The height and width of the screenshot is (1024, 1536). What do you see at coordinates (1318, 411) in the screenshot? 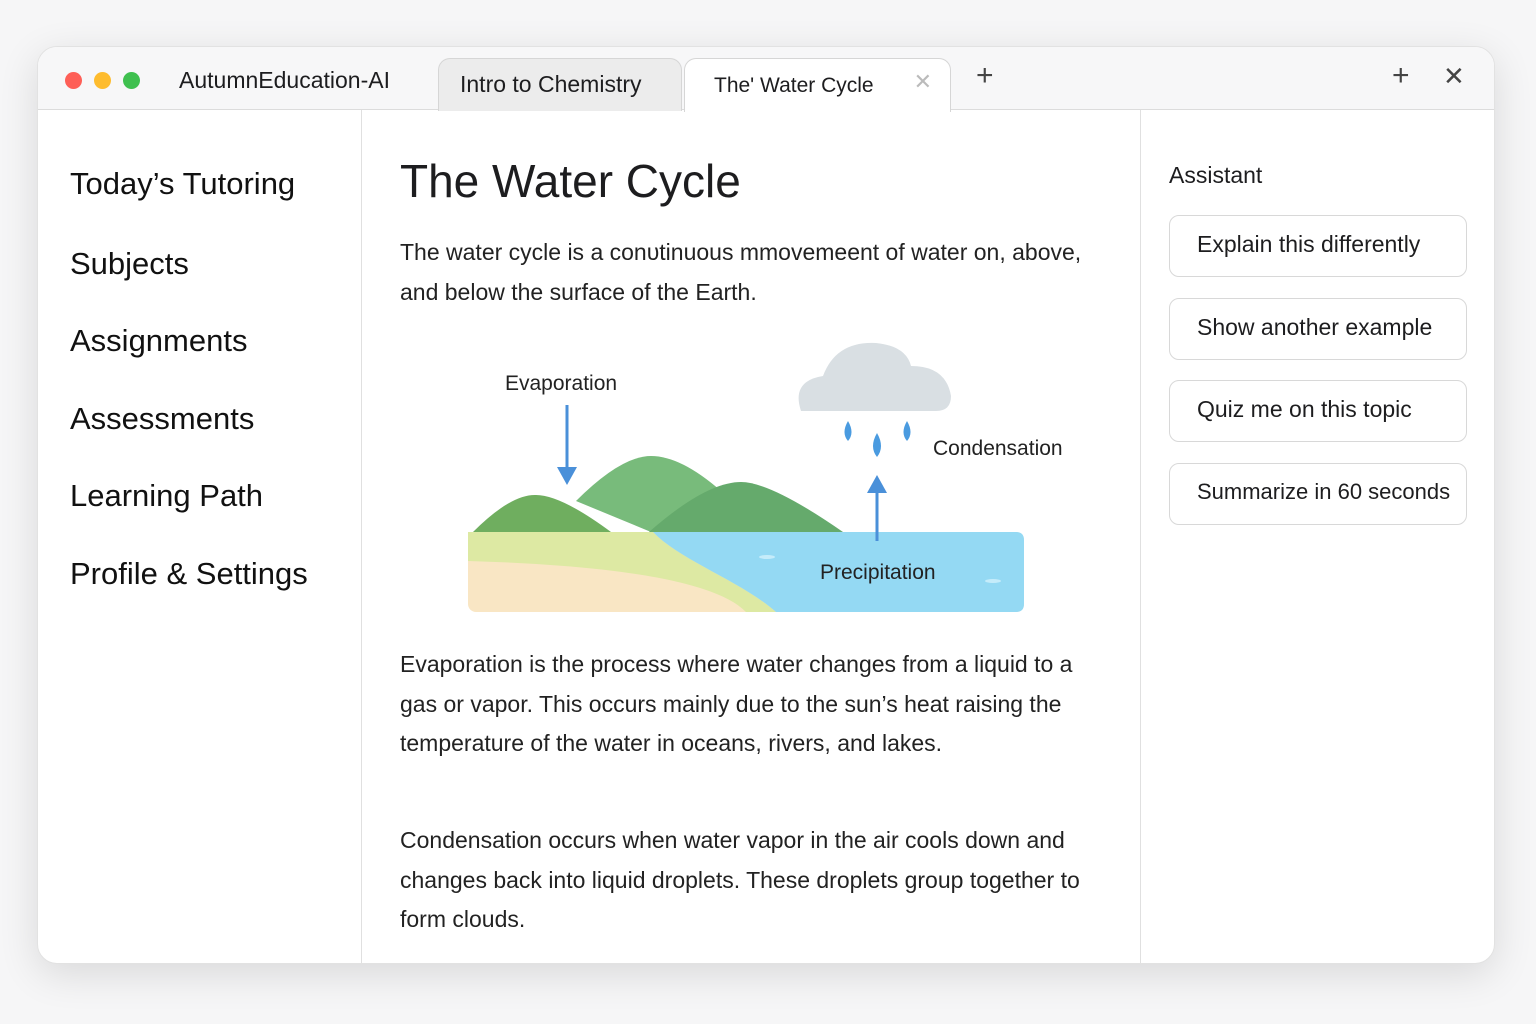
I see `quiz-me-button: Quiz me on this topic` at bounding box center [1318, 411].